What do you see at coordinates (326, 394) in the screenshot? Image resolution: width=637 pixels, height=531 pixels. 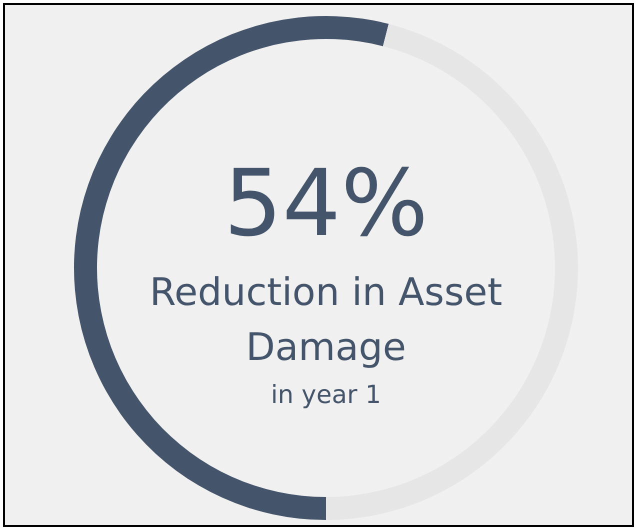 I see `text: in year 1` at bounding box center [326, 394].